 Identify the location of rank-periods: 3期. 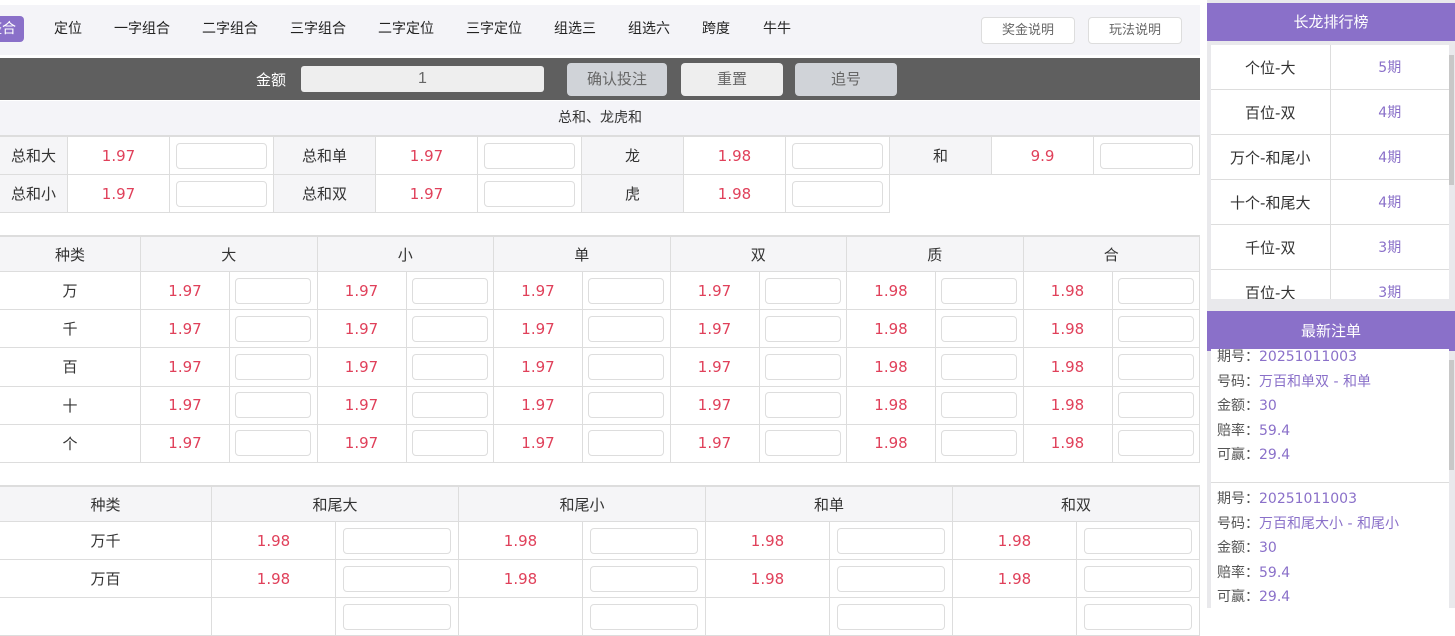
(1390, 292).